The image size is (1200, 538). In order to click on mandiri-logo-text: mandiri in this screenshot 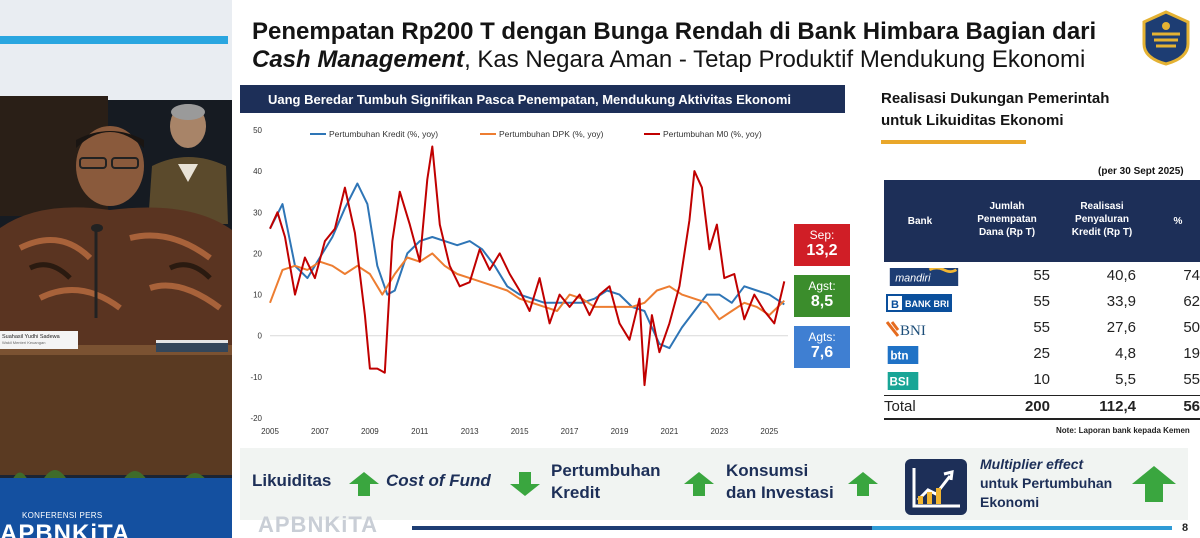, I will do `click(913, 279)`.